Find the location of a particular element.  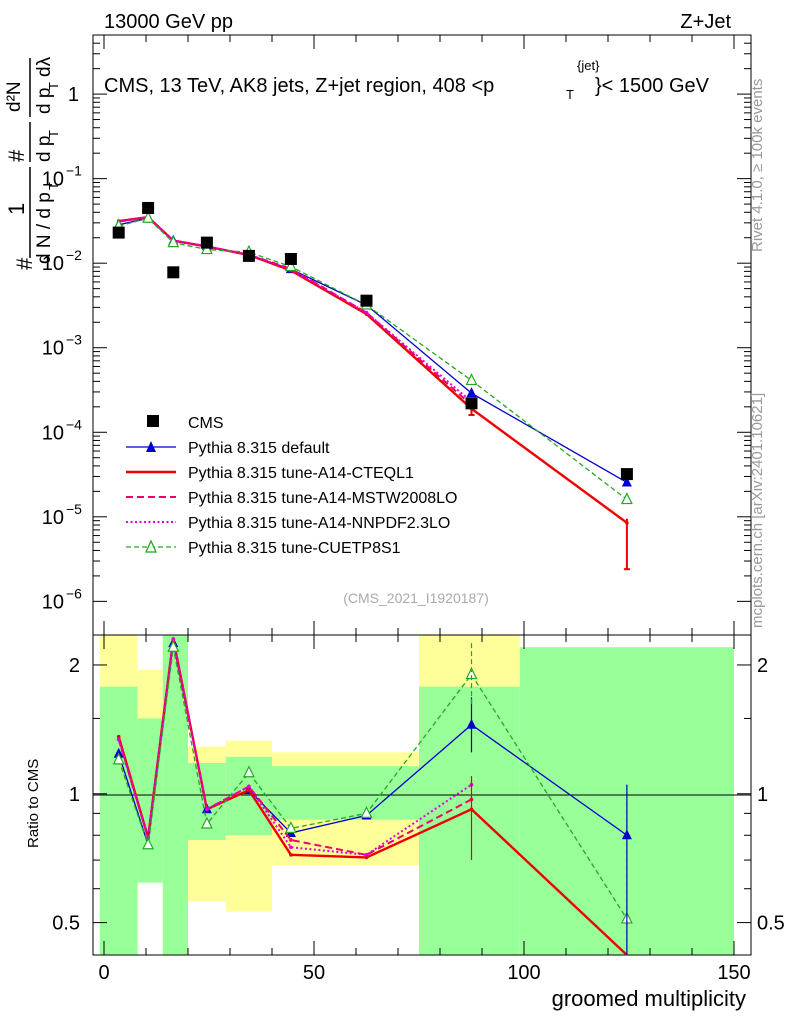

ratio-y-tick-label: 2 is located at coordinates (74, 666).